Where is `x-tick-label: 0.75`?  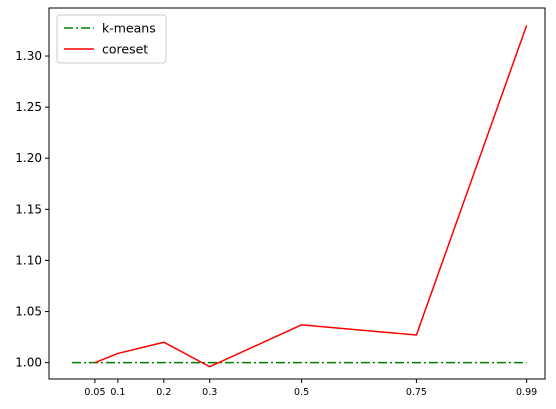 x-tick-label: 0.75 is located at coordinates (416, 392).